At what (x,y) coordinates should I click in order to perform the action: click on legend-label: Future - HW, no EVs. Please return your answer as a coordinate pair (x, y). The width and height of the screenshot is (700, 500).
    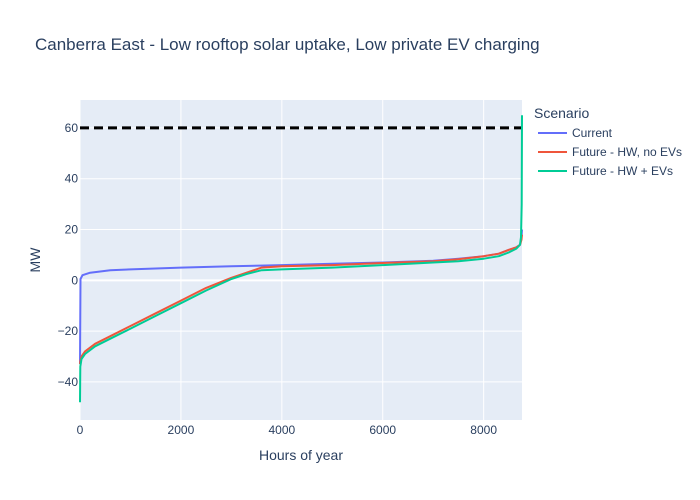
    Looking at the image, I should click on (627, 152).